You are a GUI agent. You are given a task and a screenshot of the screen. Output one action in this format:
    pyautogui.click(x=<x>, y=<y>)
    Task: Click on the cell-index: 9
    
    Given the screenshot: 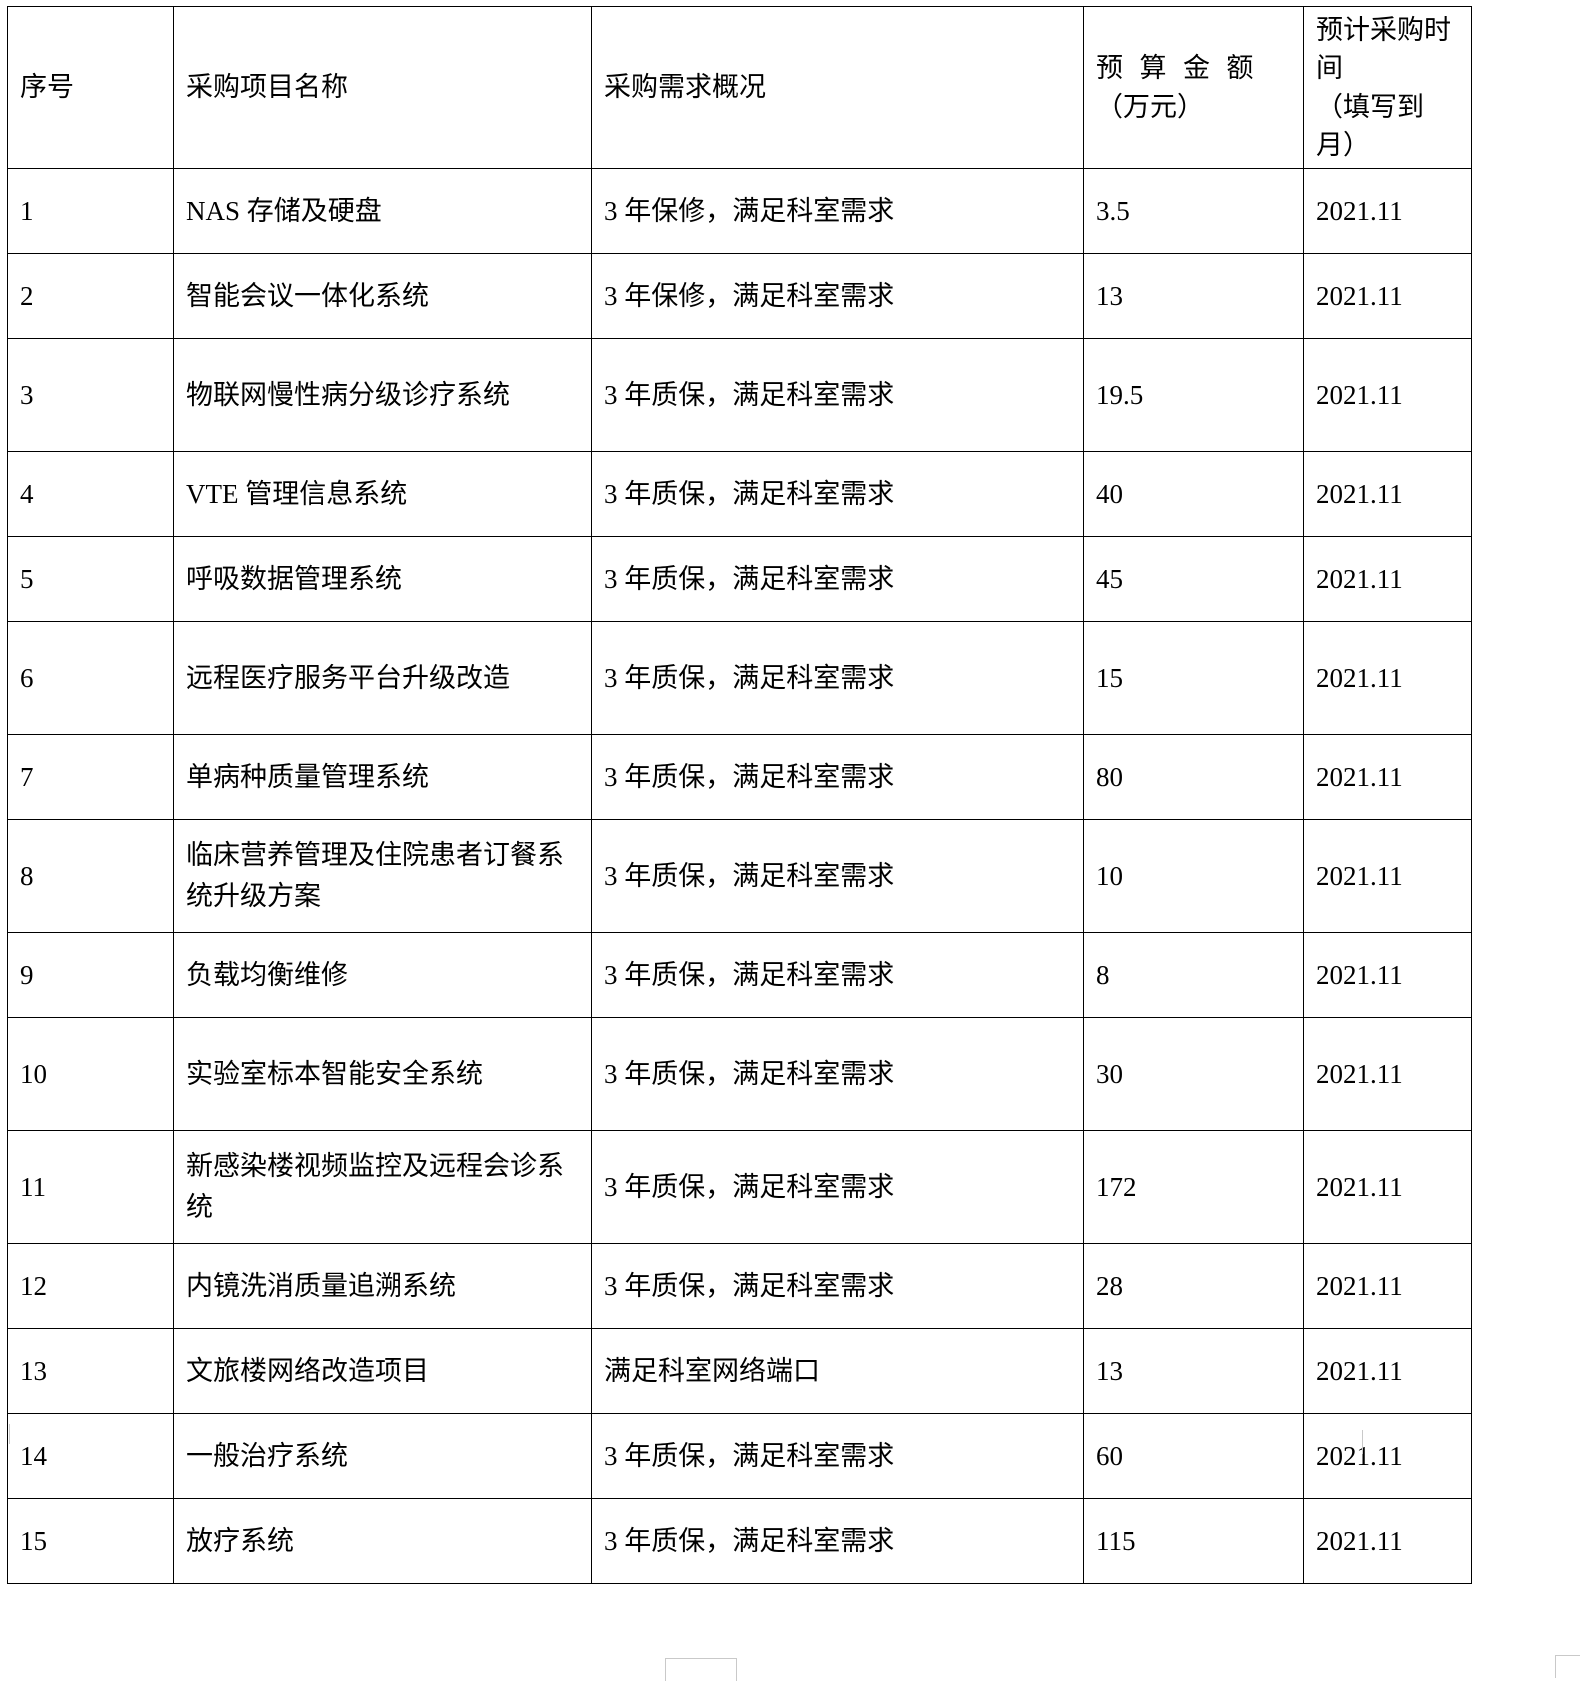 What is the action you would take?
    pyautogui.click(x=90, y=975)
    